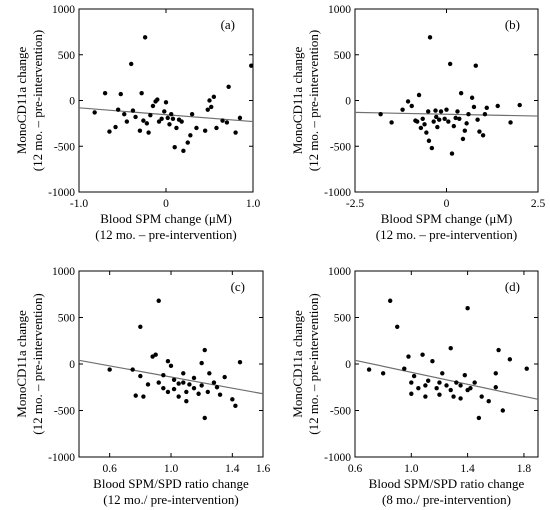 This screenshot has width=550, height=510. I want to click on x-tick-label: 2.5, so click(538, 204).